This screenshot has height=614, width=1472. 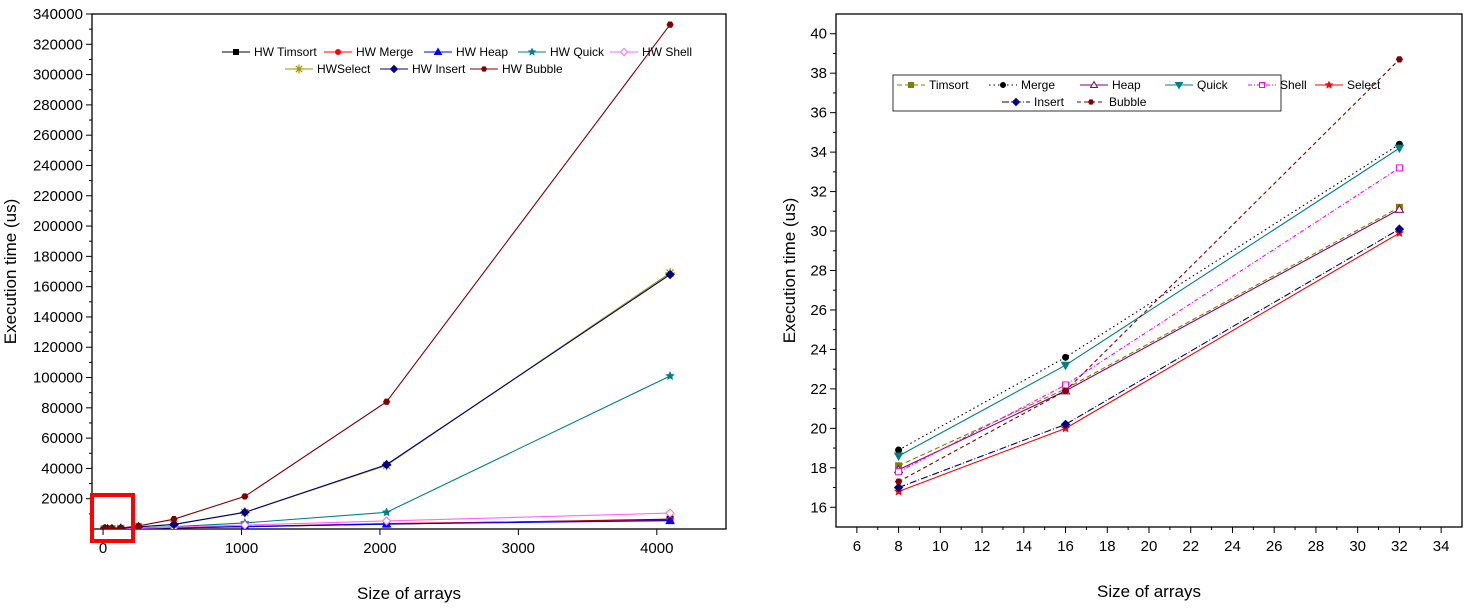 What do you see at coordinates (818, 310) in the screenshot?
I see `right-y-tick-label: 26` at bounding box center [818, 310].